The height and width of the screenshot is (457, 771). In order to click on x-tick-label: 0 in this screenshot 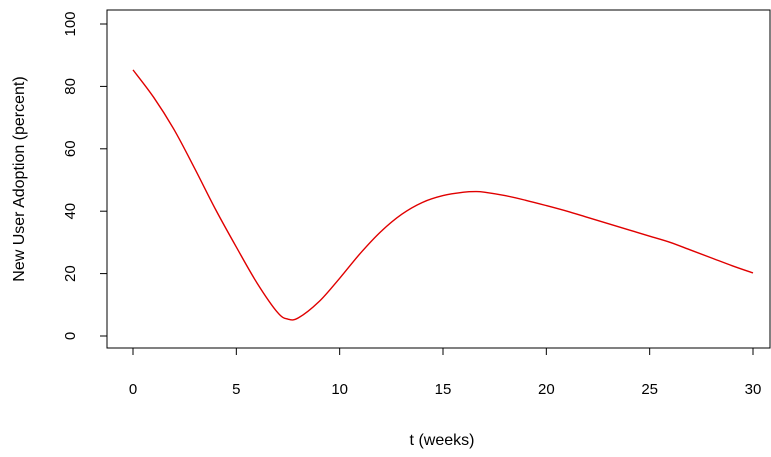, I will do `click(133, 389)`.